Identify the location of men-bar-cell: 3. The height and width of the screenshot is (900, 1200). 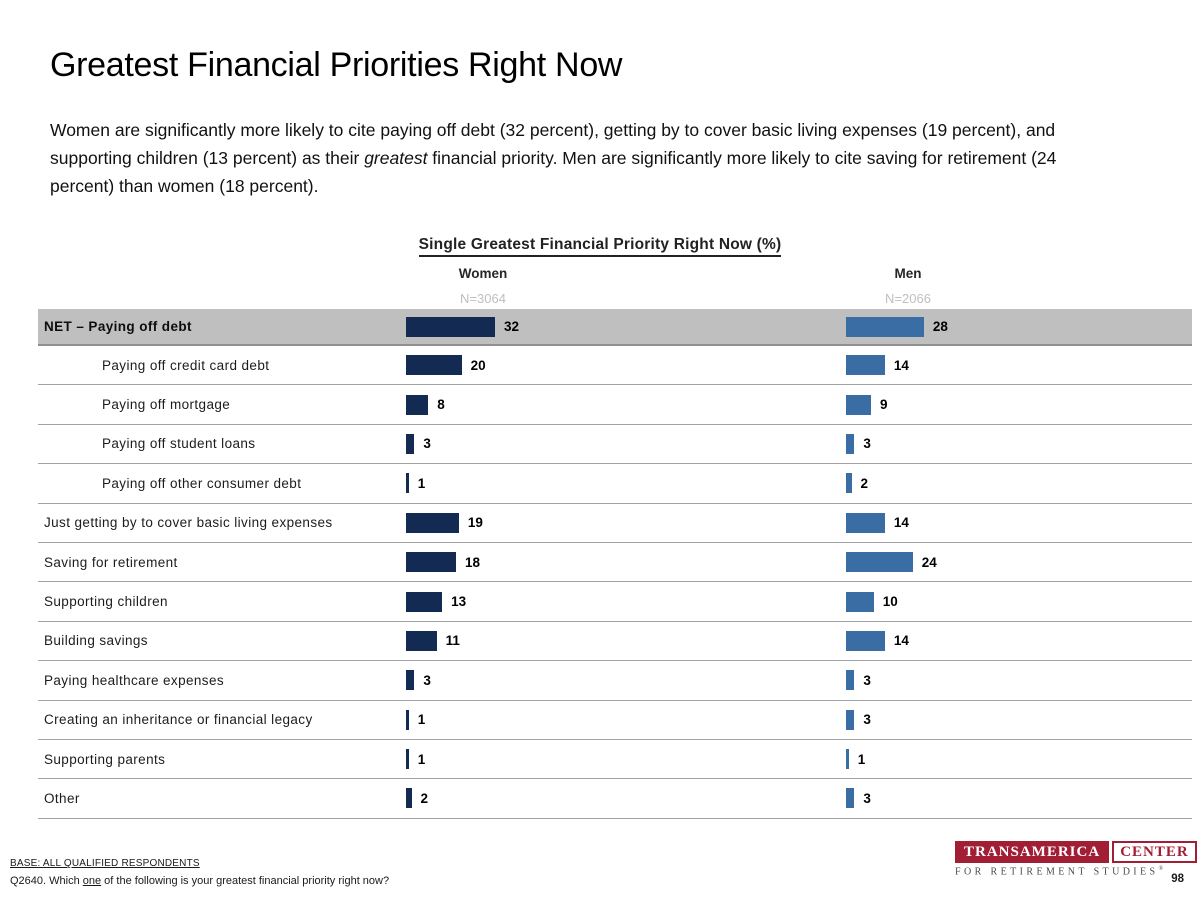
(858, 798).